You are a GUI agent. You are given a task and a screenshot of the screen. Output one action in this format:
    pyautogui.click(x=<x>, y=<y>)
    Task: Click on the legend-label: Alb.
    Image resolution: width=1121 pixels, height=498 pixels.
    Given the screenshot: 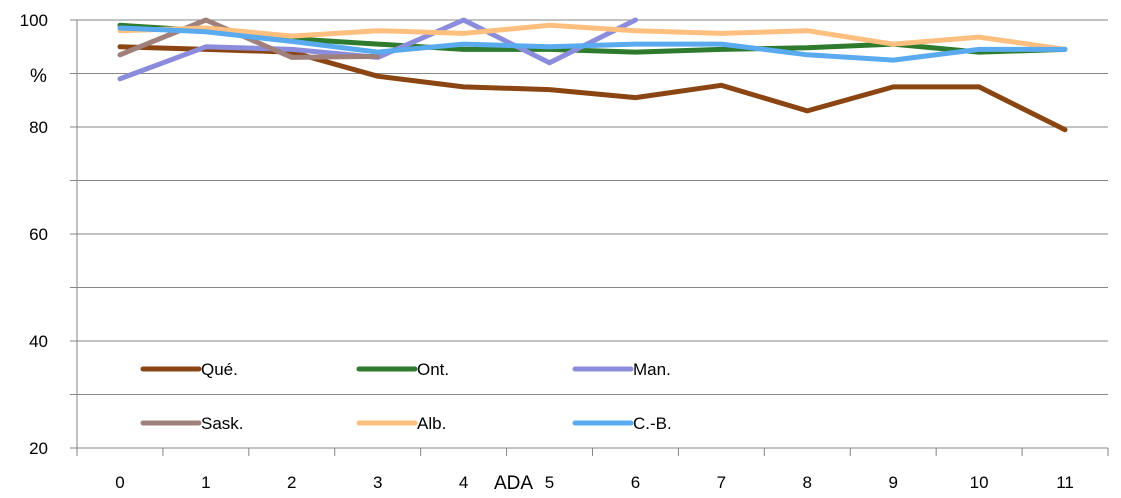 What is the action you would take?
    pyautogui.click(x=431, y=423)
    